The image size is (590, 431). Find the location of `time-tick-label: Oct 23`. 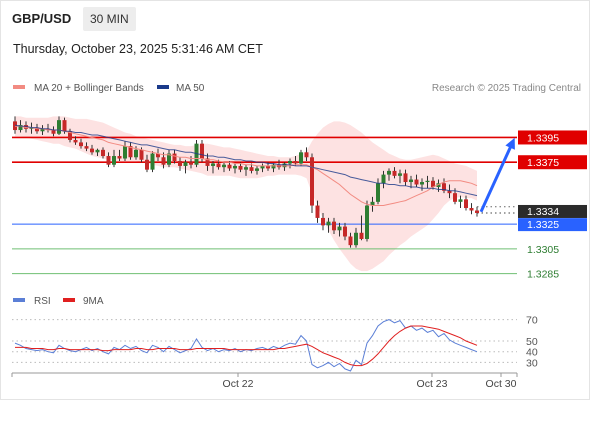

time-tick-label: Oct 23 is located at coordinates (432, 384).